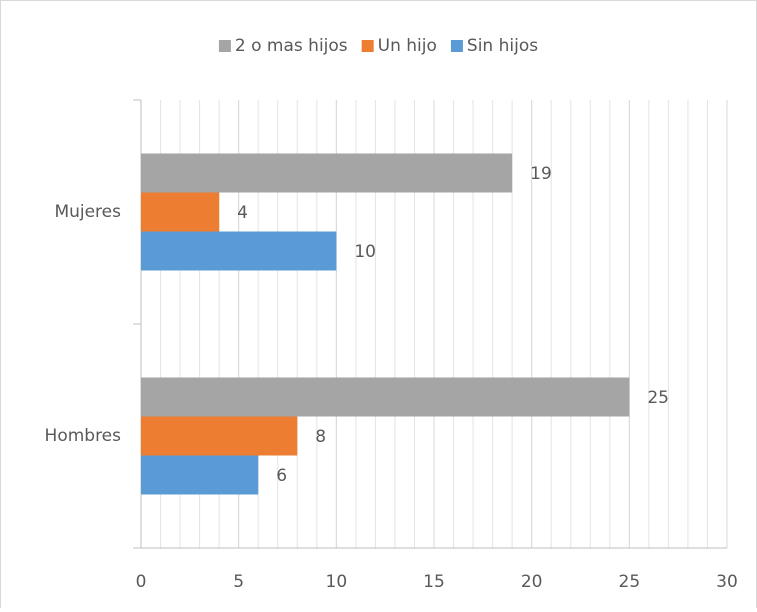  What do you see at coordinates (242, 213) in the screenshot?
I see `data-label: 4` at bounding box center [242, 213].